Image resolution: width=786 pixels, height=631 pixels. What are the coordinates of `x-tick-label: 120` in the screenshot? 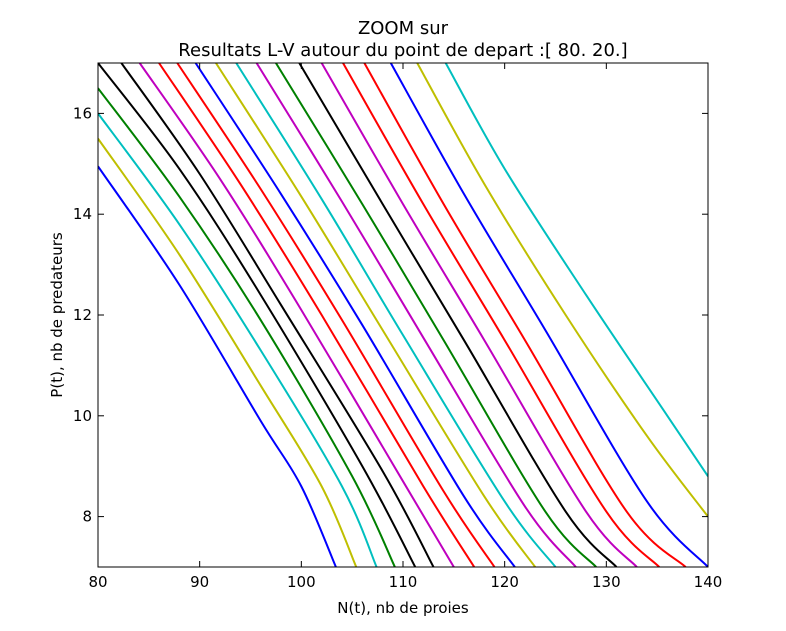 It's located at (504, 582).